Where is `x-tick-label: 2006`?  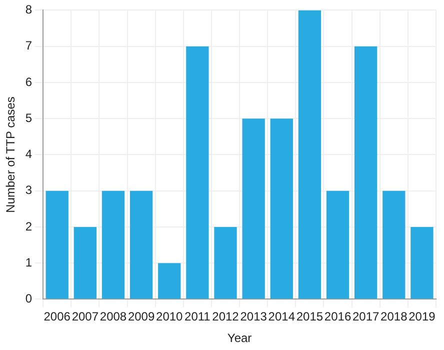
x-tick-label: 2006 is located at coordinates (57, 317).